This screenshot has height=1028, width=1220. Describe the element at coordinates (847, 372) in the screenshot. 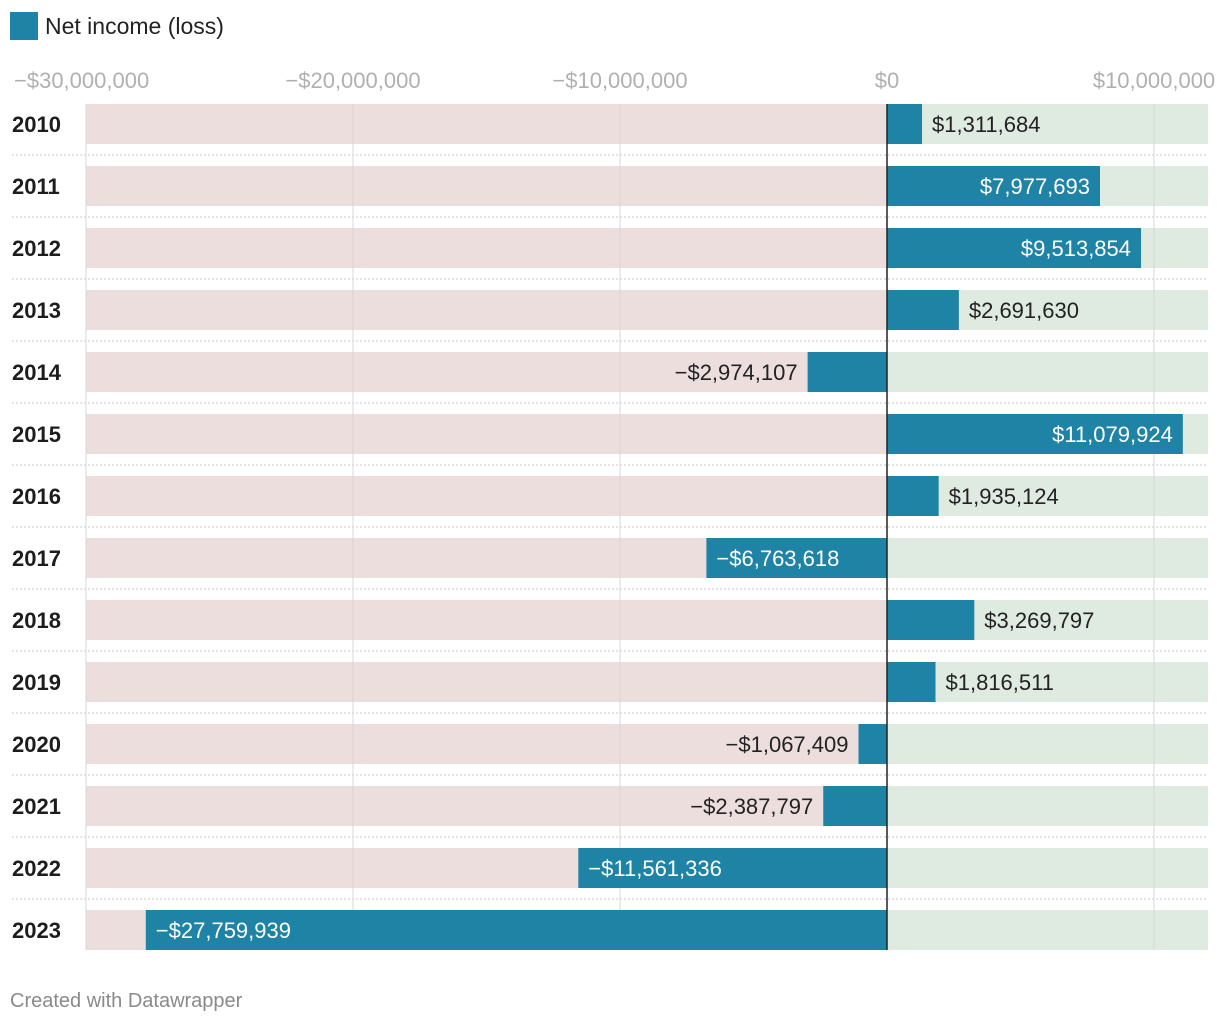

I see `bar-2014` at that location.